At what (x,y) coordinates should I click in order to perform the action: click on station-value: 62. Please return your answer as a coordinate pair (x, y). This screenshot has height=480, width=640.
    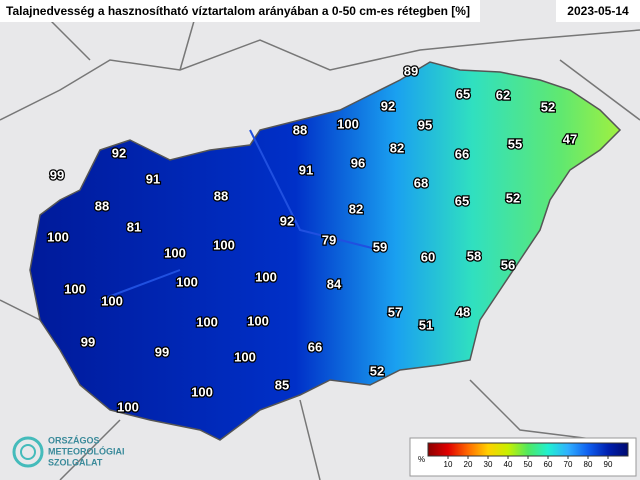
    Looking at the image, I should click on (503, 94).